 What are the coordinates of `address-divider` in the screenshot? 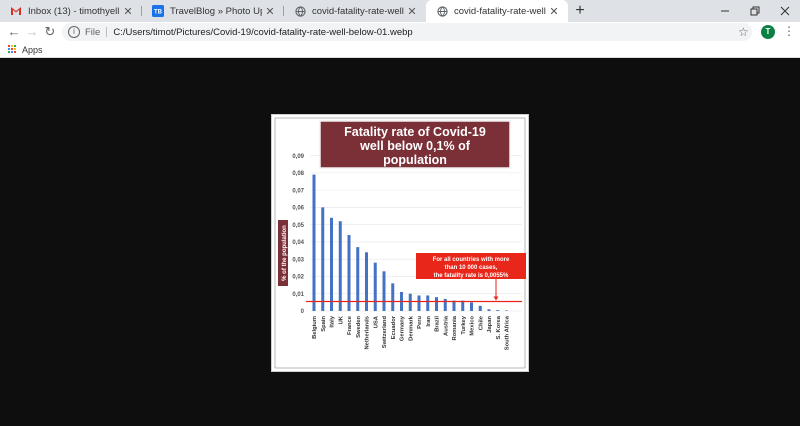 It's located at (107, 32).